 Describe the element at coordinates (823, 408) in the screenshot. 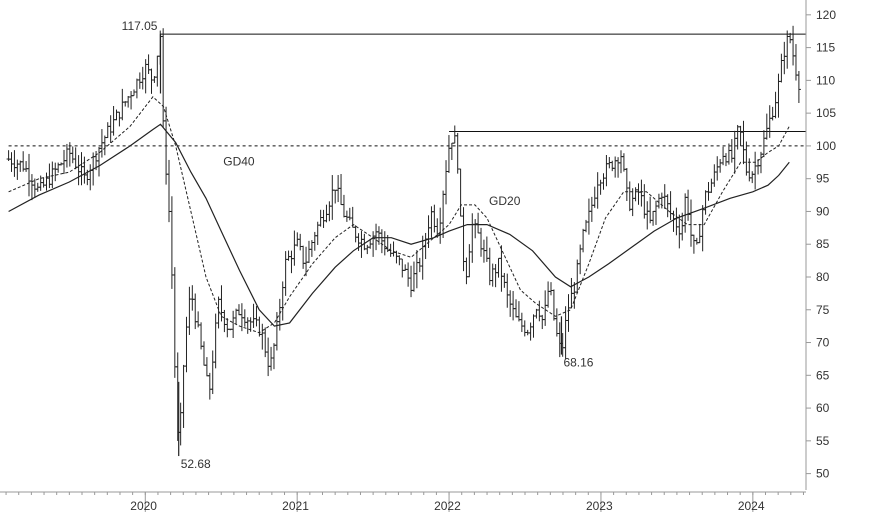

I see `y-tick-label: 60` at that location.